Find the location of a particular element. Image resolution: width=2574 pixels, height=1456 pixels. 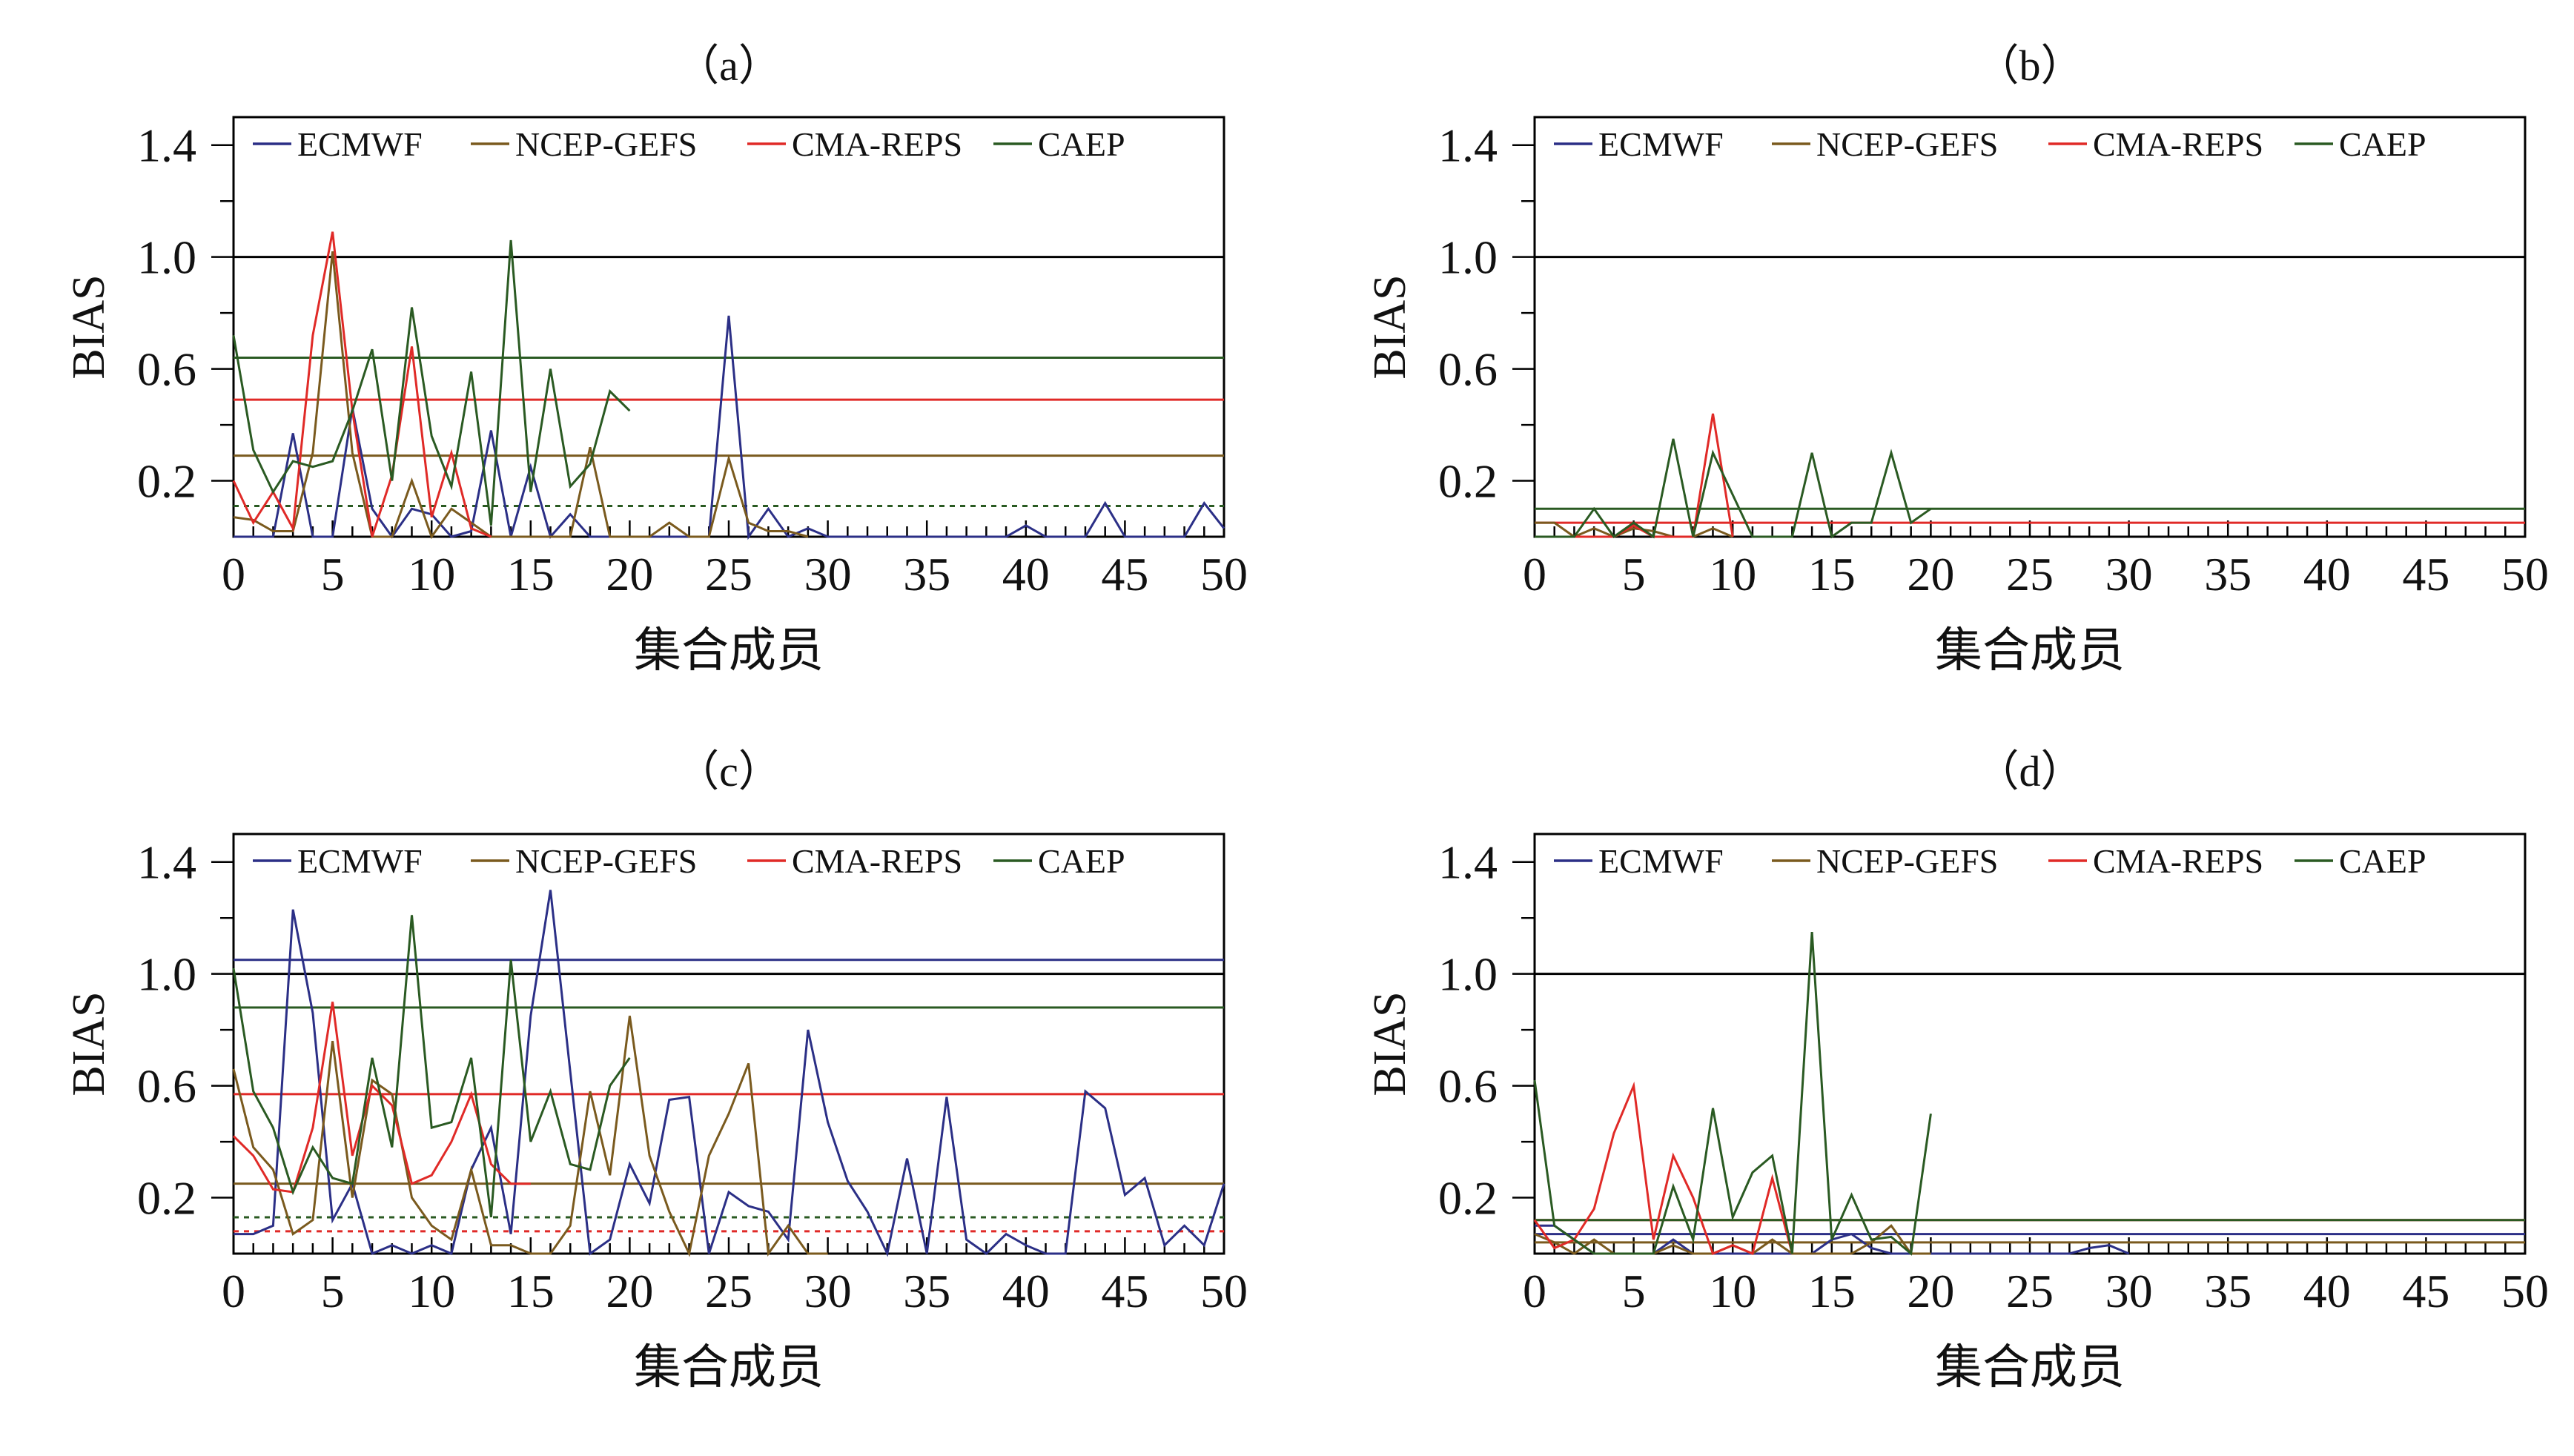

panel-title: （b） is located at coordinates (2029, 66).